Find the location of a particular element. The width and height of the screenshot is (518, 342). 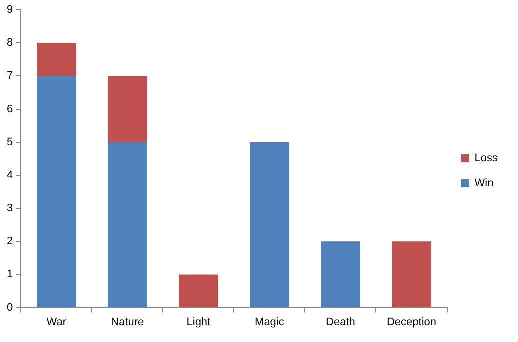

y-tick-label: 1 is located at coordinates (10, 274).